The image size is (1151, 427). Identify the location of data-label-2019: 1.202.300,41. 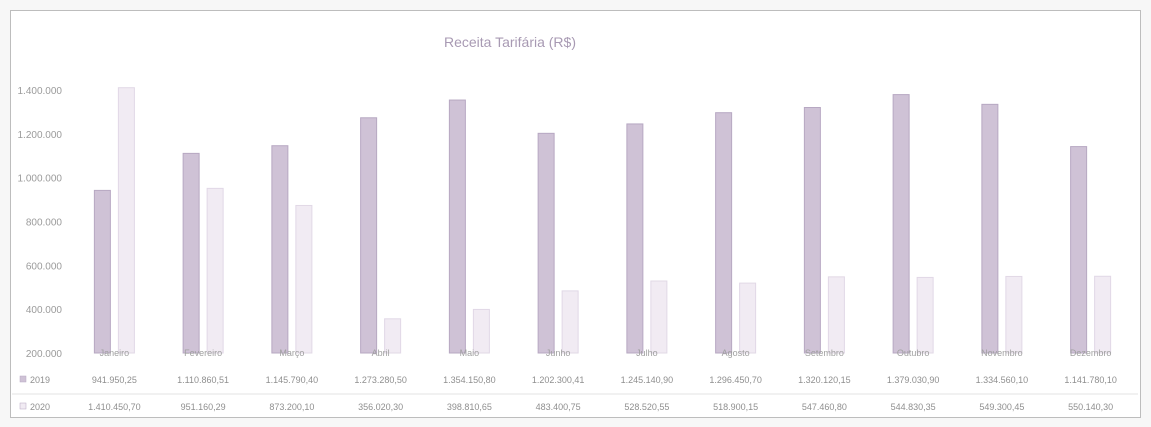
(558, 380).